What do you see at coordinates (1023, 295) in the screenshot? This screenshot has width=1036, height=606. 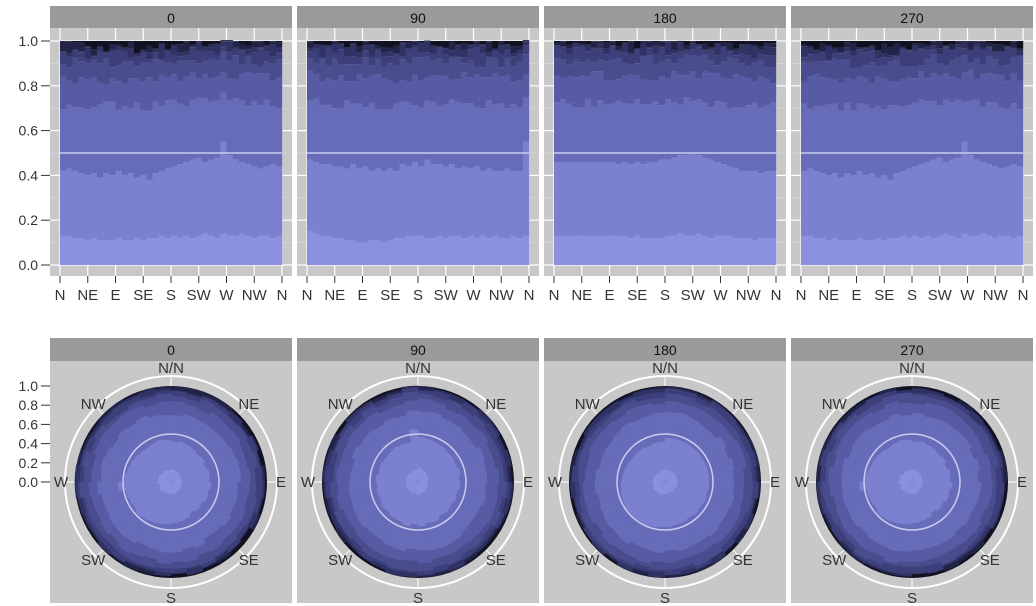 I see `x-tick-label: N` at bounding box center [1023, 295].